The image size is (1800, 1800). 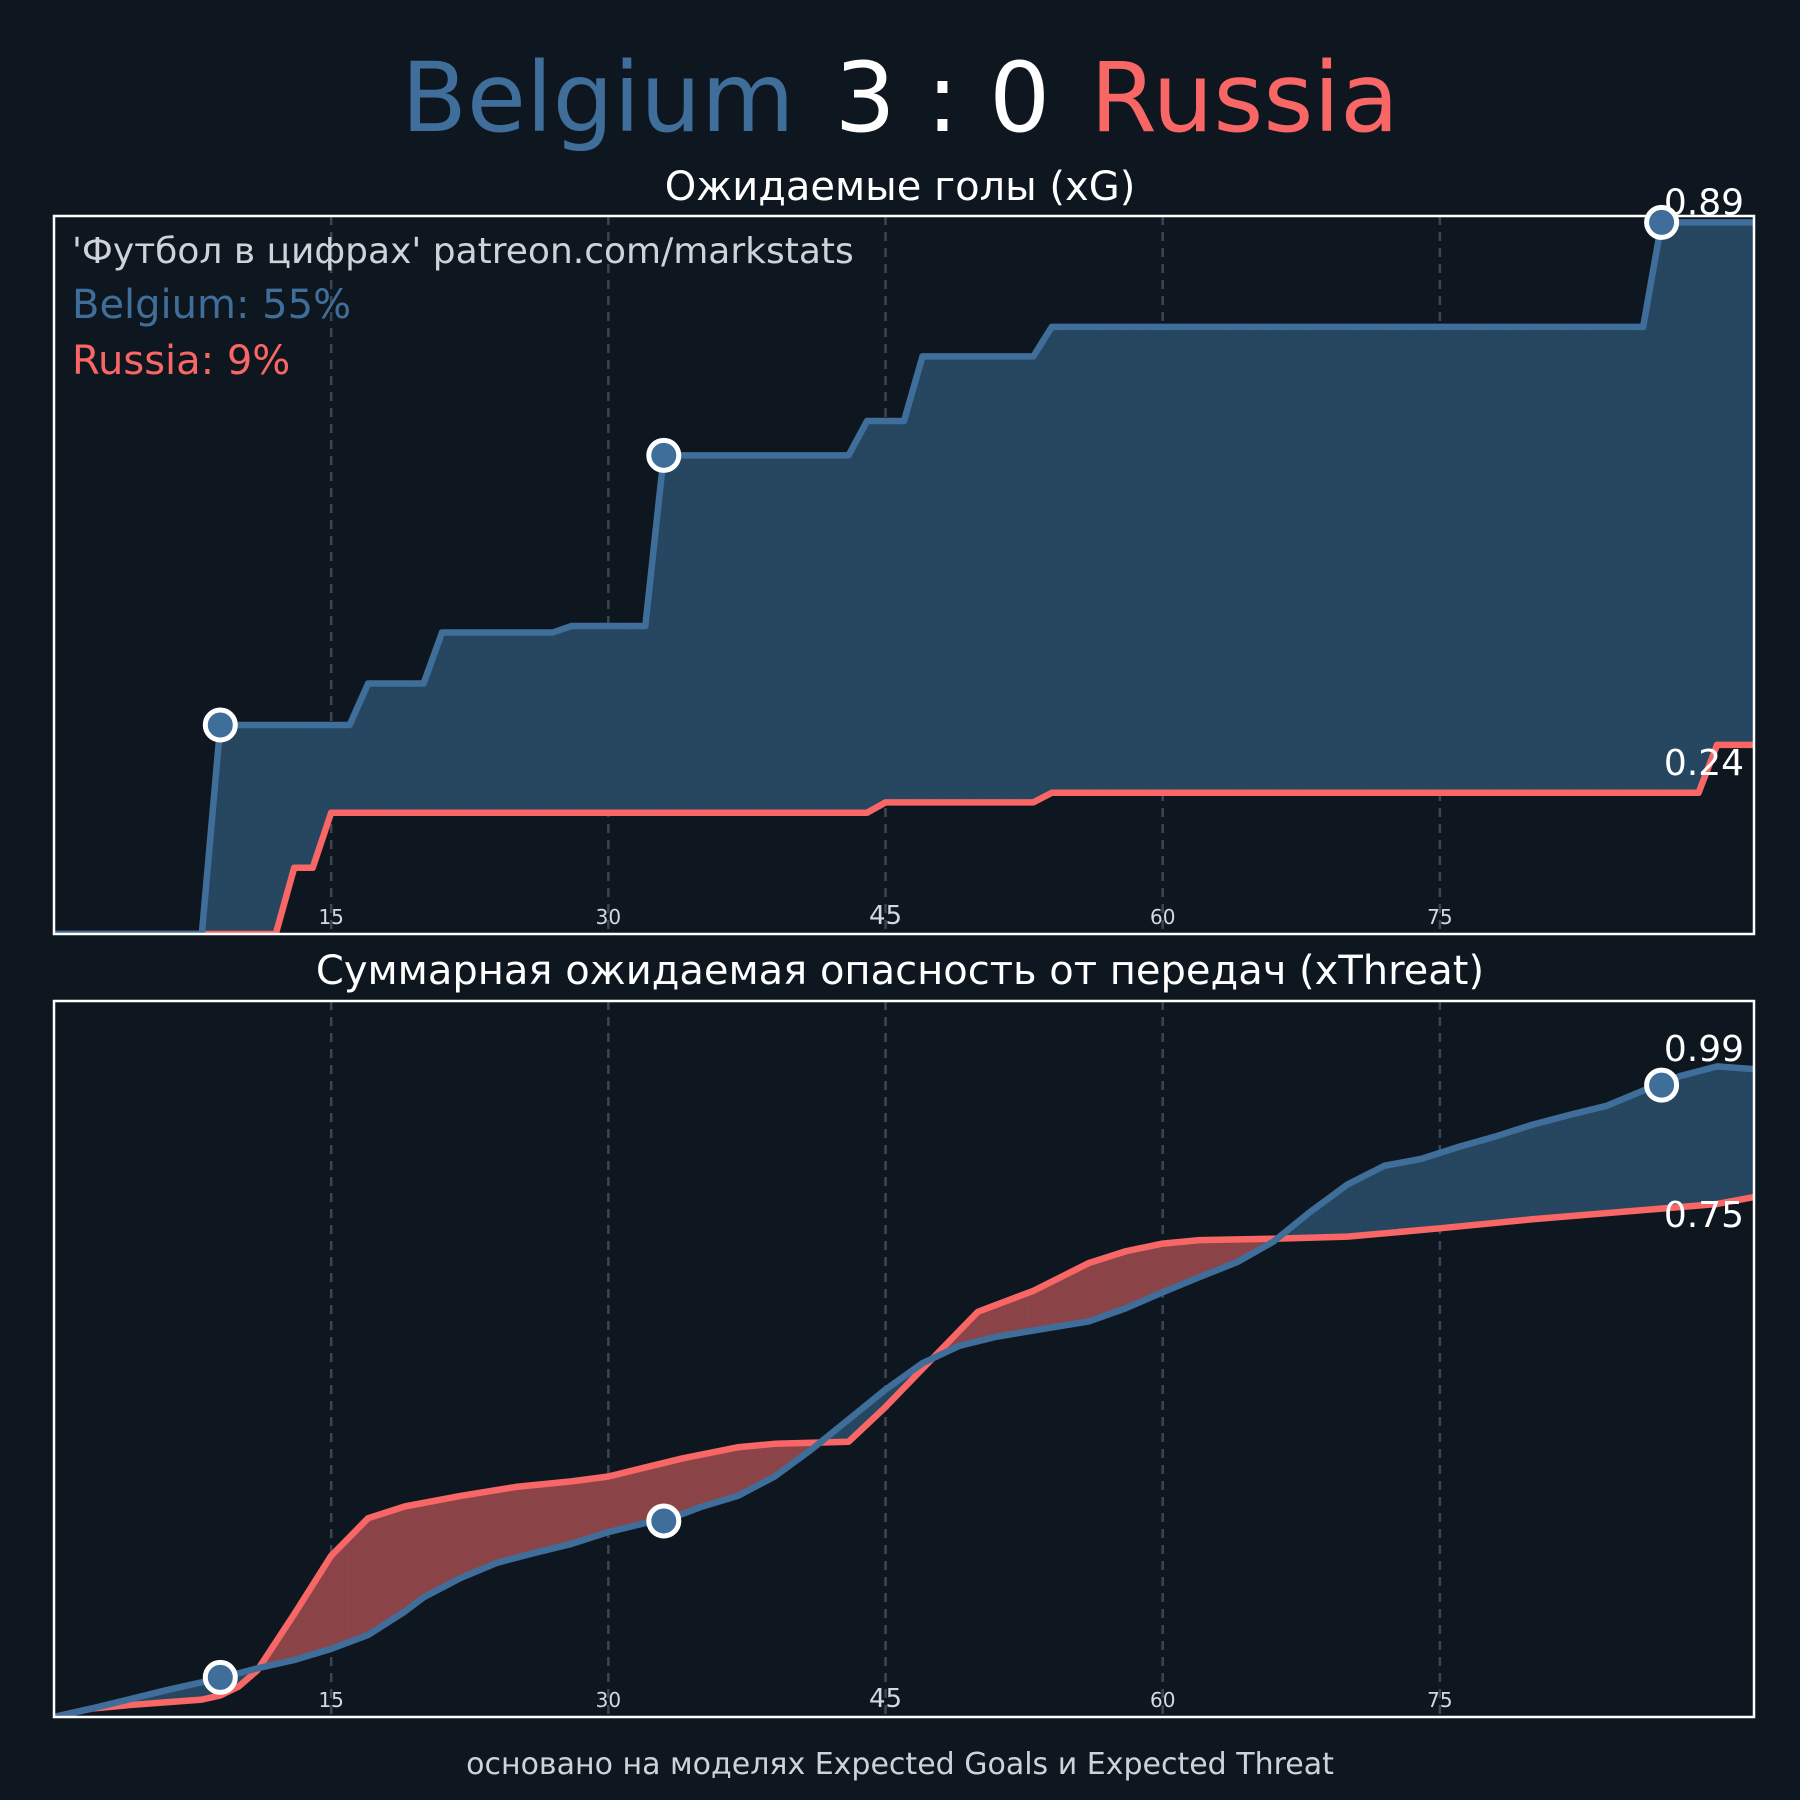 I want to click on watermark-text: 'Футбол в цифрах' patreon.com/markstats, so click(x=463, y=251).